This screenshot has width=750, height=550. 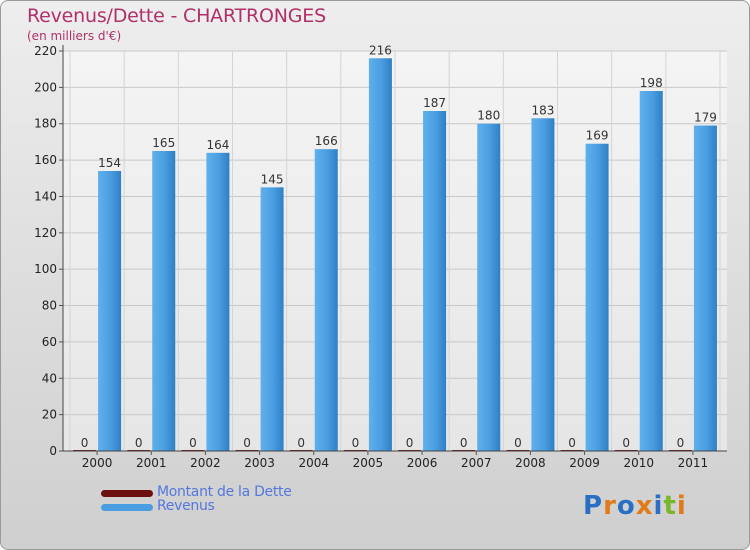 What do you see at coordinates (670, 506) in the screenshot?
I see `logo-letter: t` at bounding box center [670, 506].